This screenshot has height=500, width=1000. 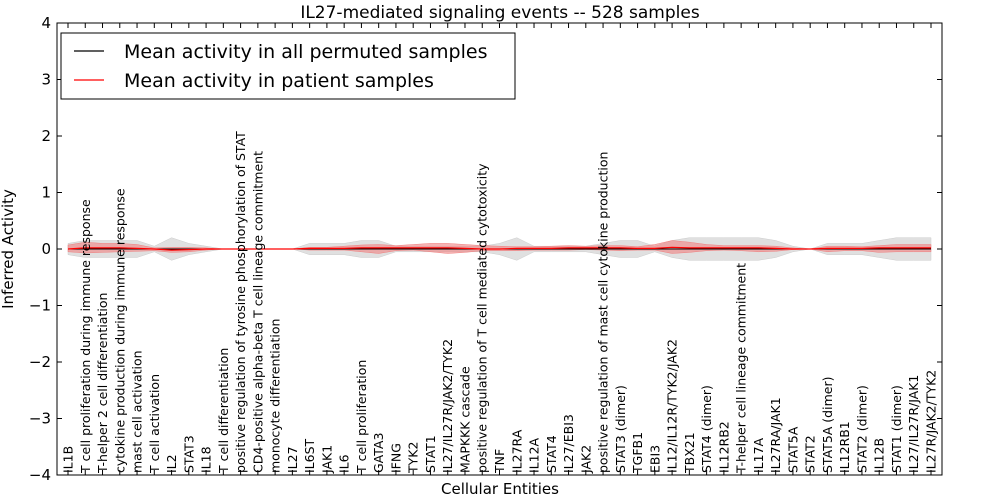 What do you see at coordinates (326, 459) in the screenshot?
I see `category-label: JAK1` at bounding box center [326, 459].